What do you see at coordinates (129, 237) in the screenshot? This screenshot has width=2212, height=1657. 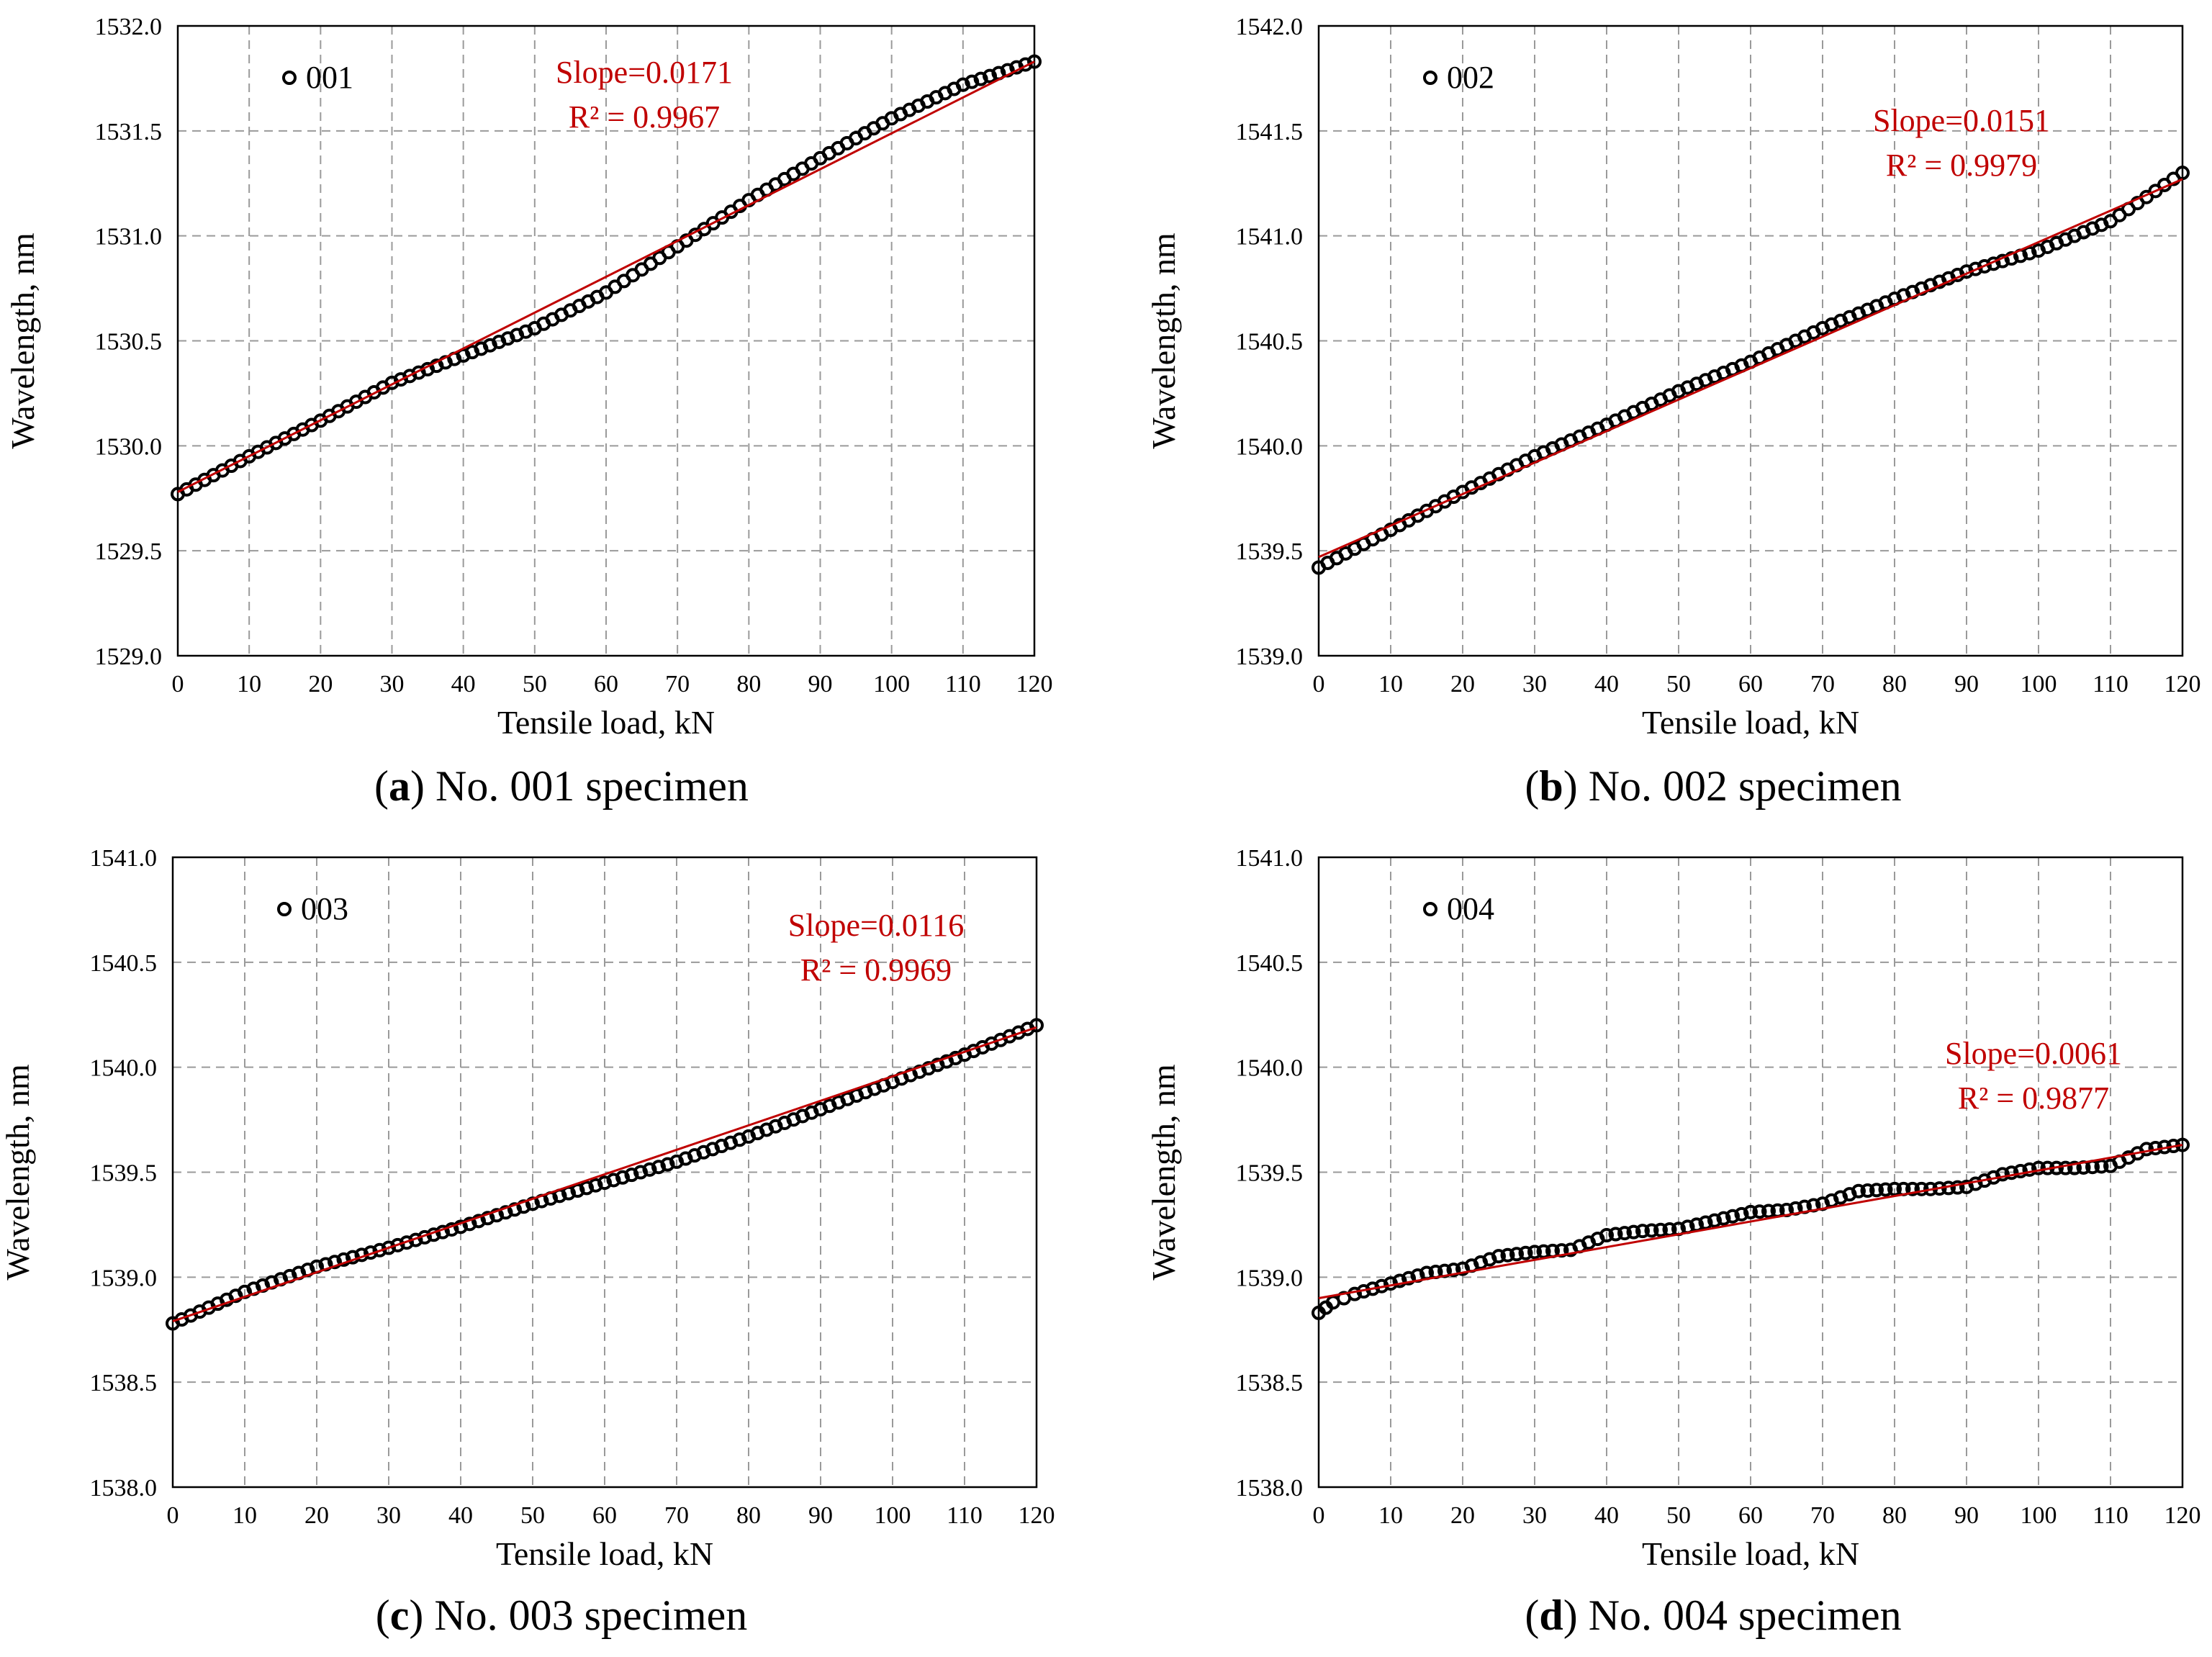 I see `y-tick-label: 1531.0` at bounding box center [129, 237].